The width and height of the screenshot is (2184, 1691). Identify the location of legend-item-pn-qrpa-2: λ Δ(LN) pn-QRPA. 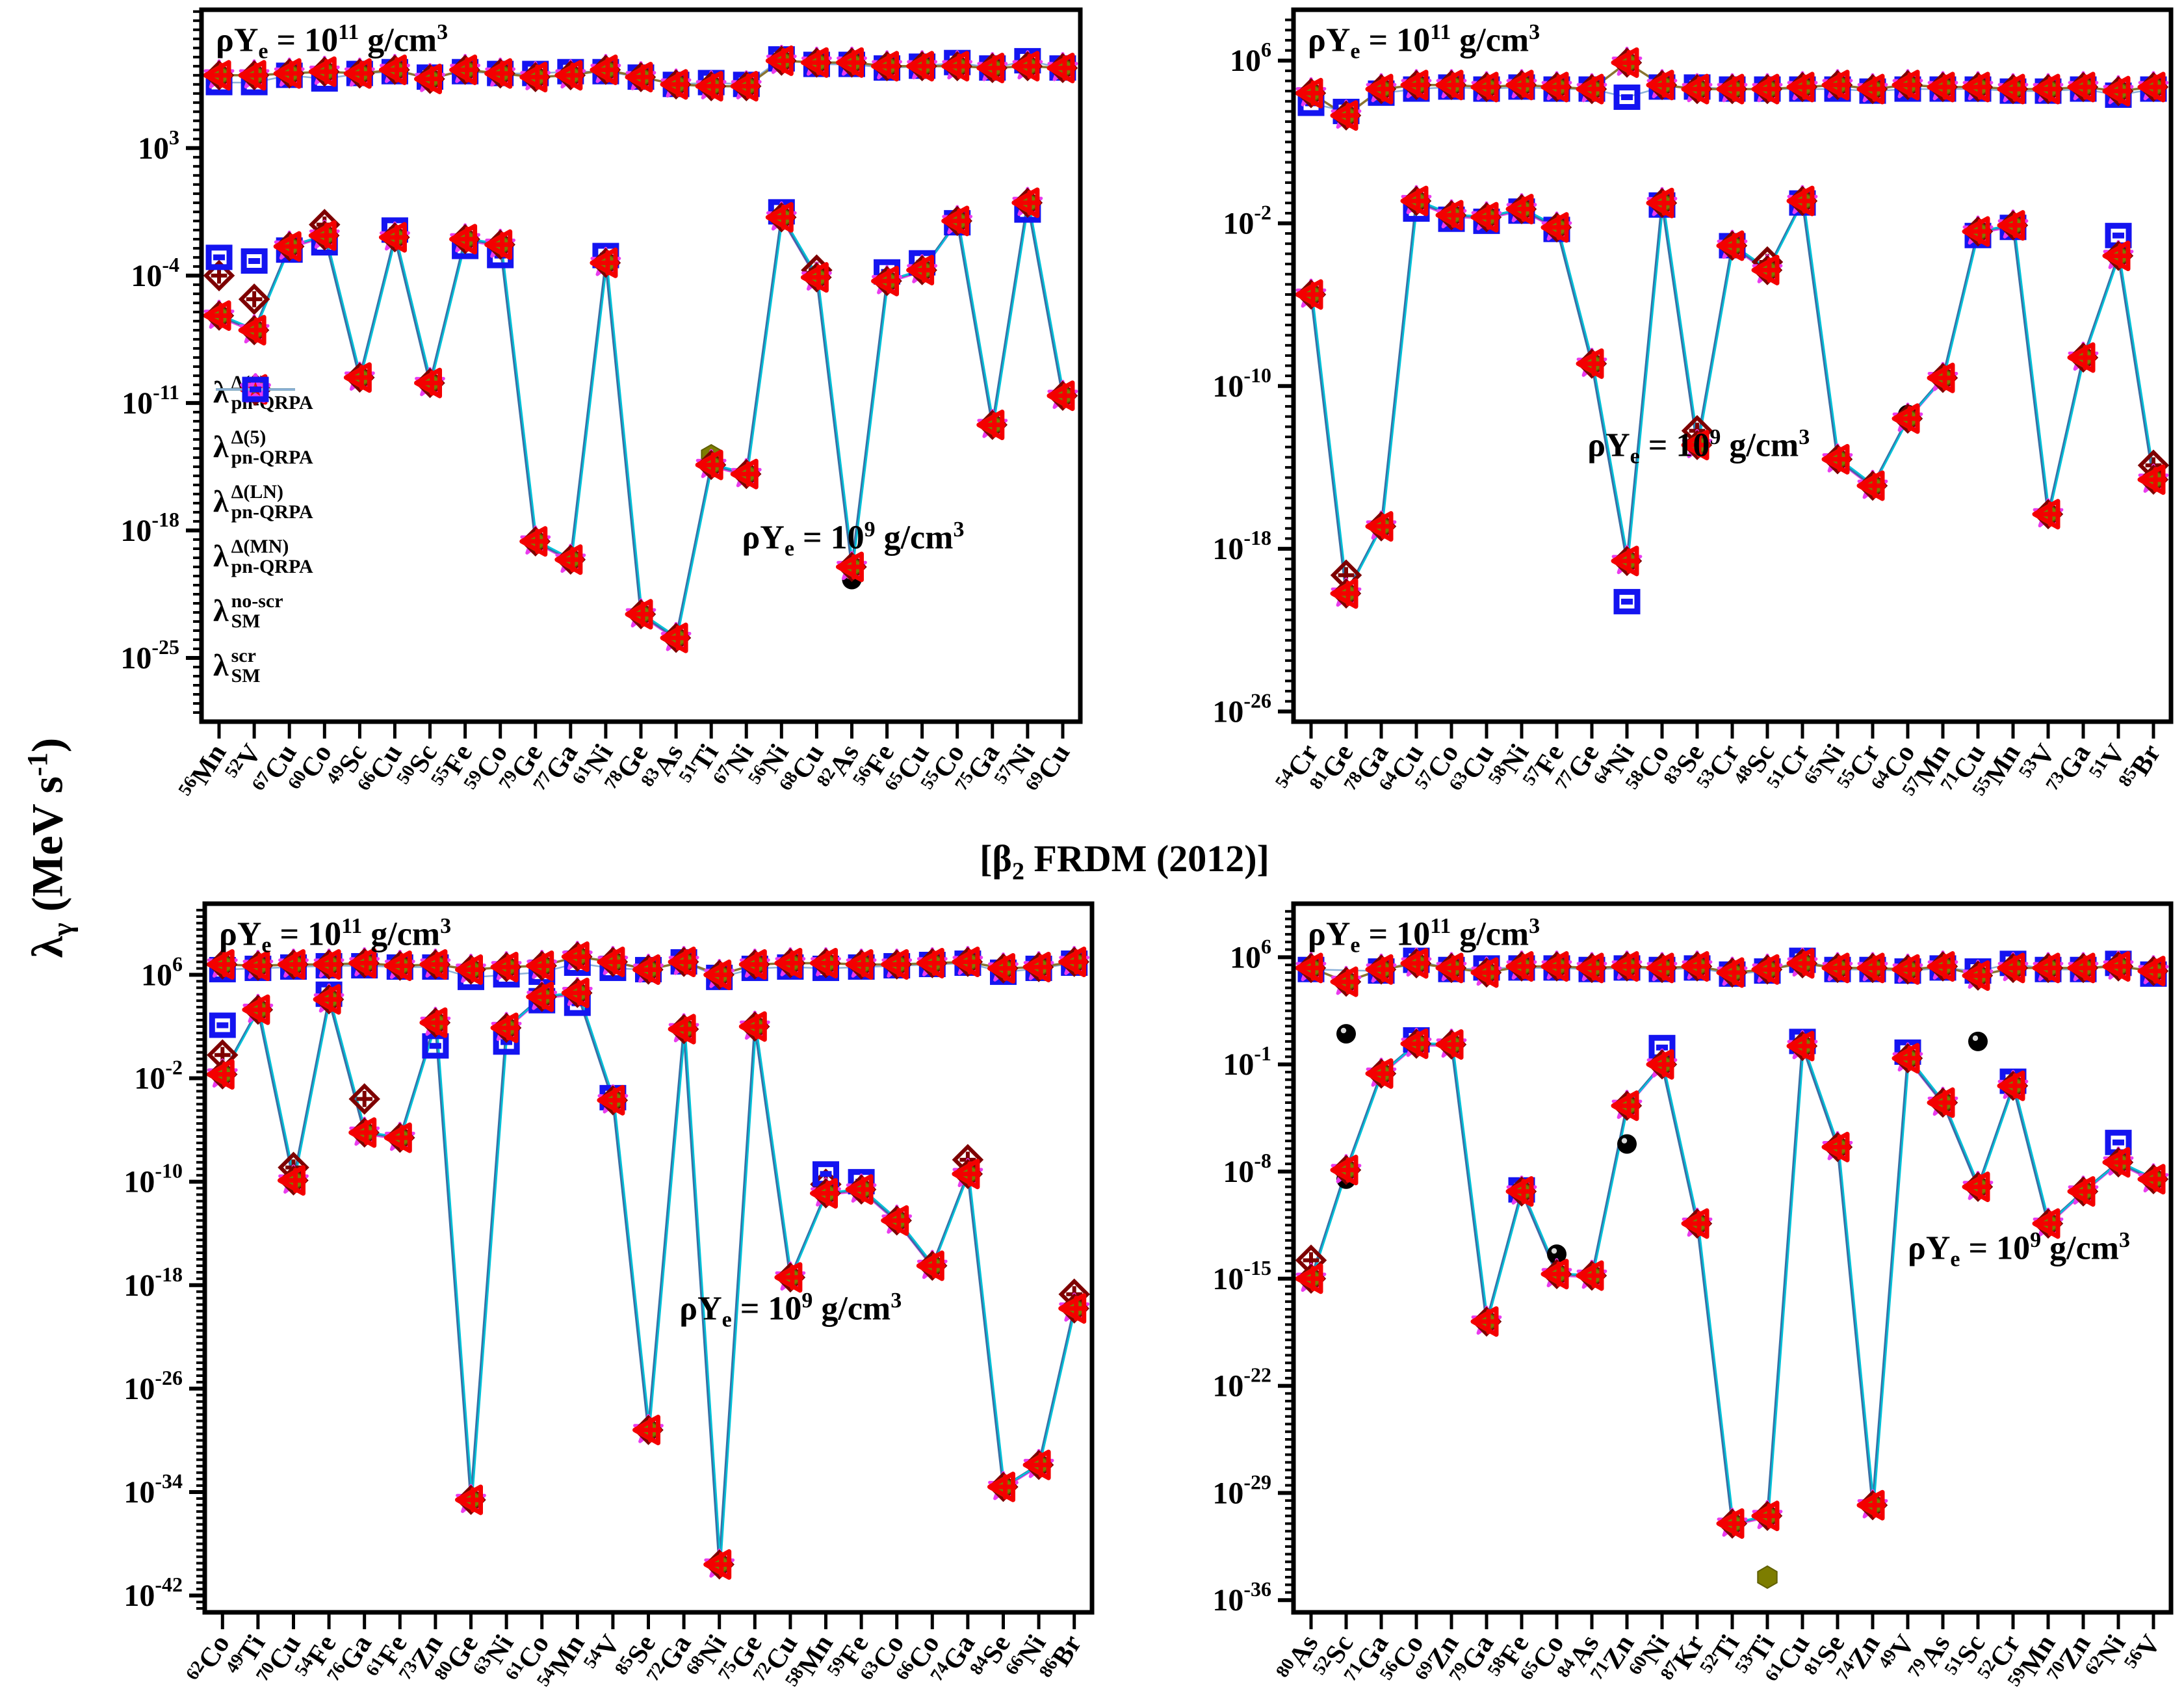
(263, 451).